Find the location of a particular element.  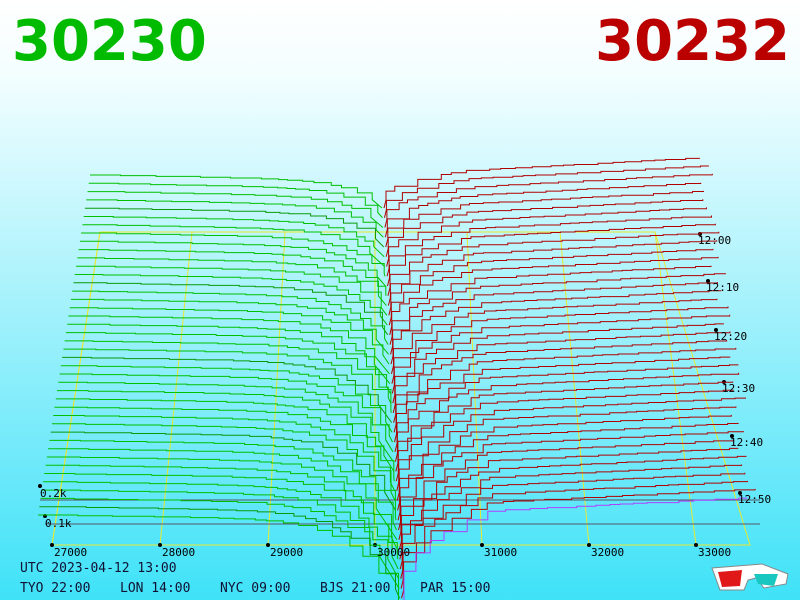

price-label: 31000 is located at coordinates (500, 552).